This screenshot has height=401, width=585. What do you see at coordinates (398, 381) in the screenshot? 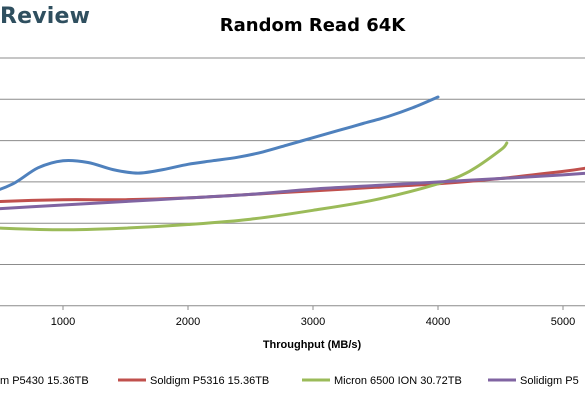
I see `legend-label-micron-6500-ion: Micron 6500 ION 30.72TB` at bounding box center [398, 381].